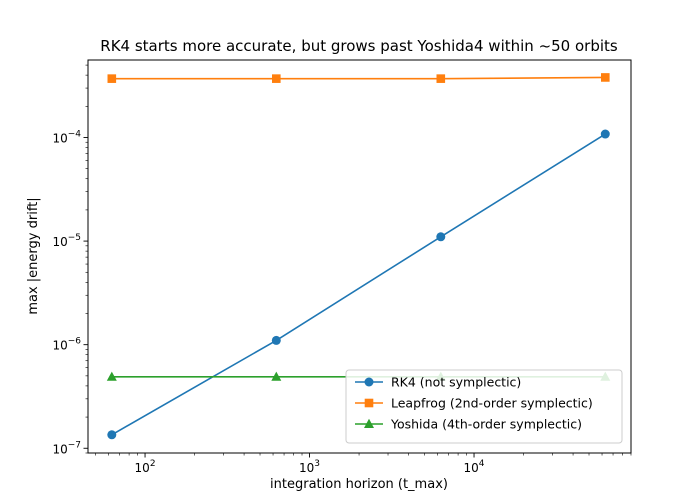 This screenshot has height=500, width=700. I want to click on legend-box, so click(484, 406).